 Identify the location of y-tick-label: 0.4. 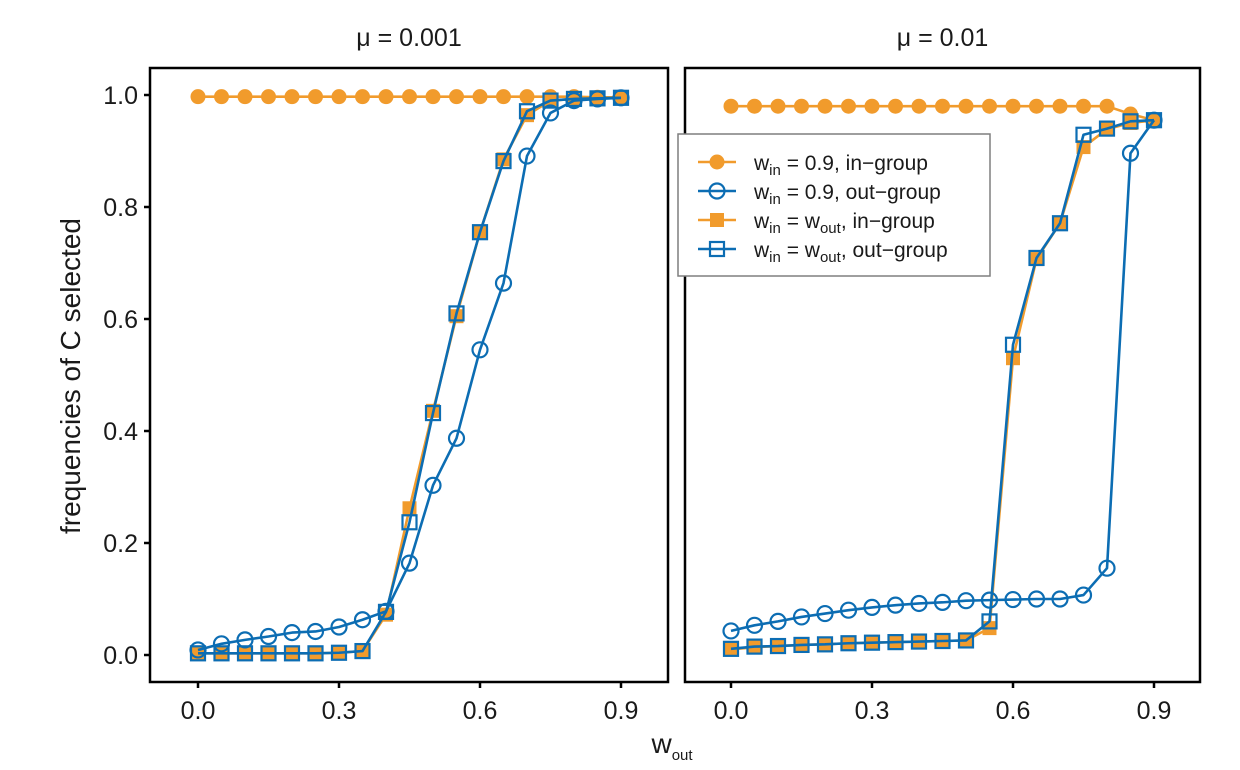
(120, 432).